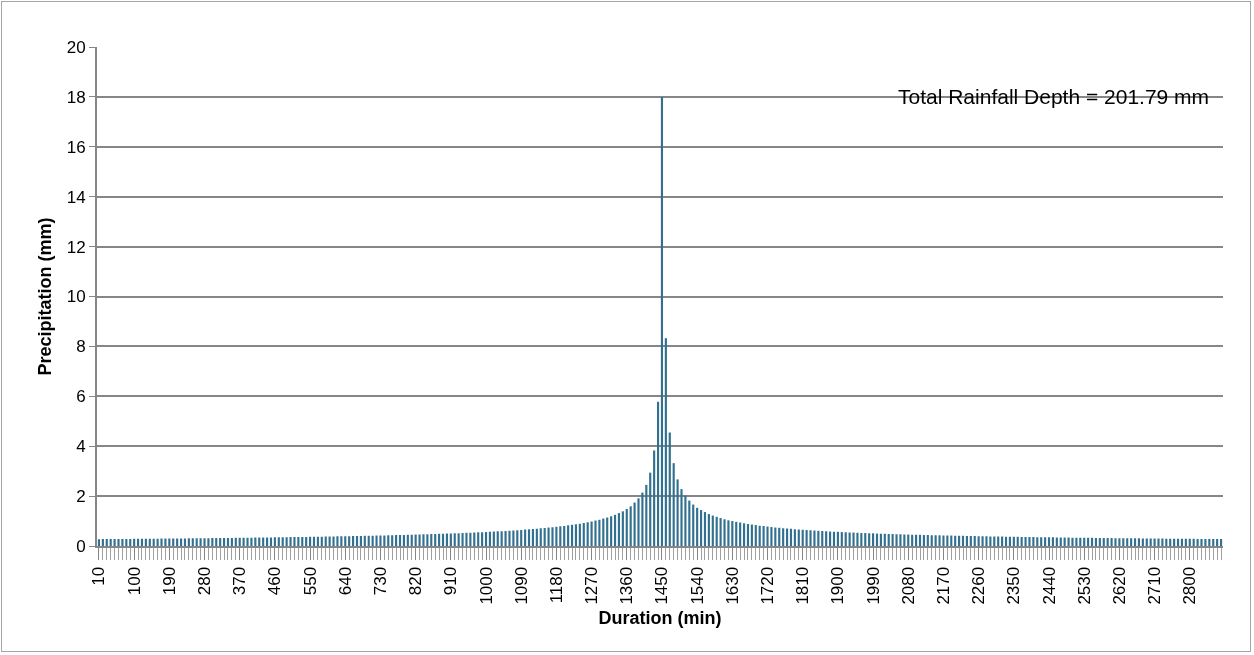  I want to click on x-tick-label: 370, so click(240, 581).